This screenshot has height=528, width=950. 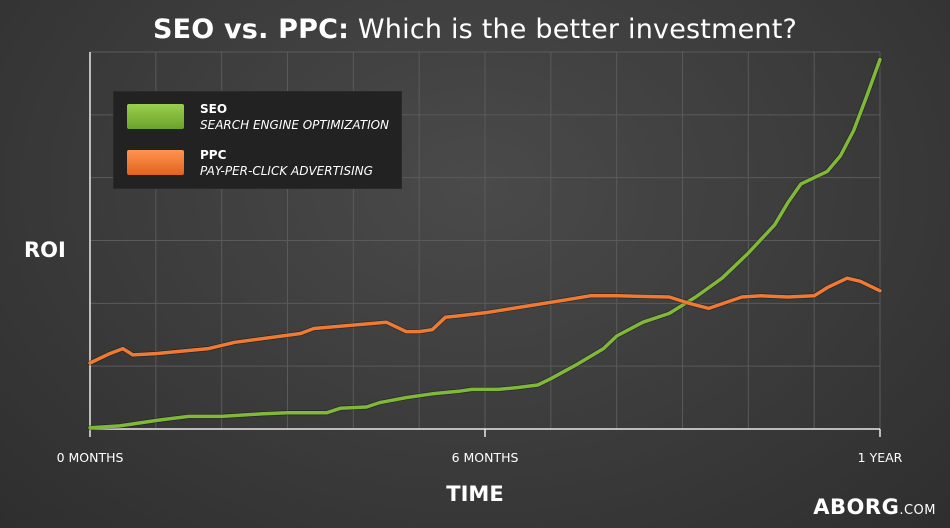 What do you see at coordinates (155, 116) in the screenshot?
I see `legend-swatch-seo` at bounding box center [155, 116].